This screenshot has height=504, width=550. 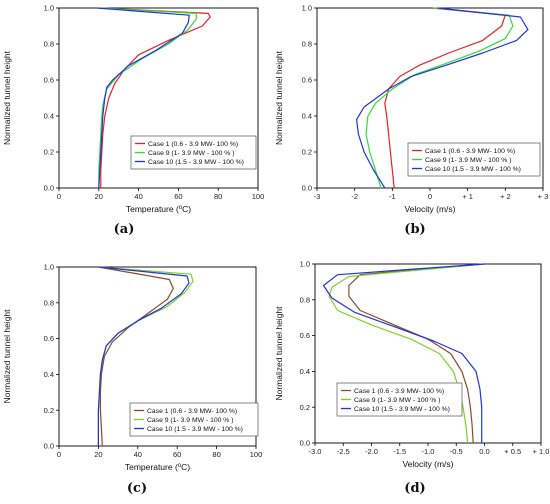 What do you see at coordinates (343, 451) in the screenshot?
I see `d-xtick-label: -2.5` at bounding box center [343, 451].